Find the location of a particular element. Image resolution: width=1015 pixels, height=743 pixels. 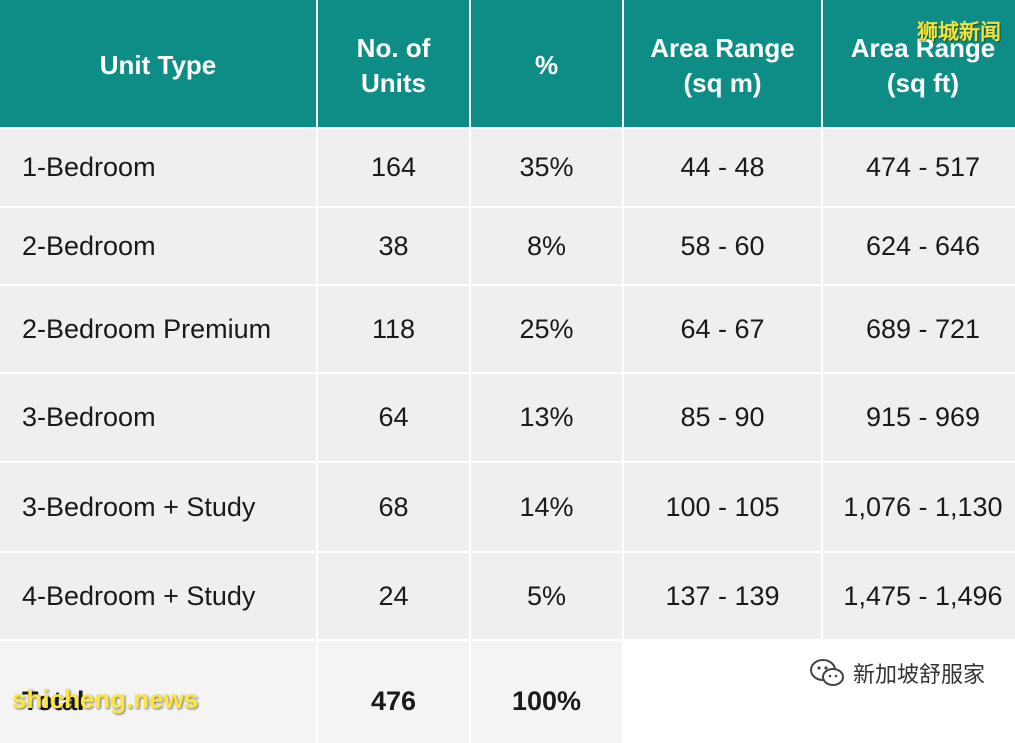

total-percent: 100% is located at coordinates (546, 692).